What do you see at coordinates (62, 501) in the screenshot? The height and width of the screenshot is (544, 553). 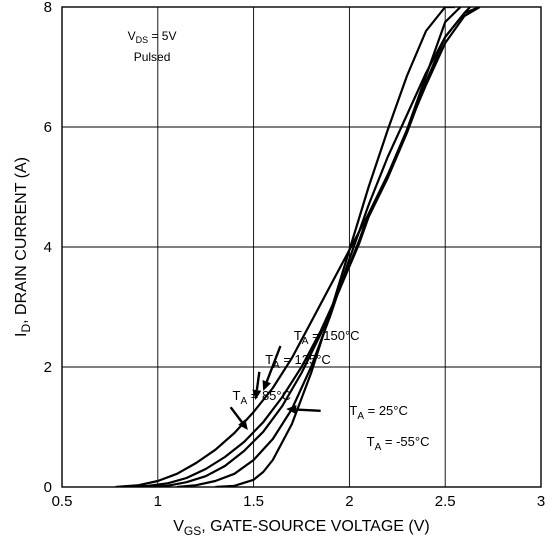 I see `x-tick-label: 0.5` at bounding box center [62, 501].